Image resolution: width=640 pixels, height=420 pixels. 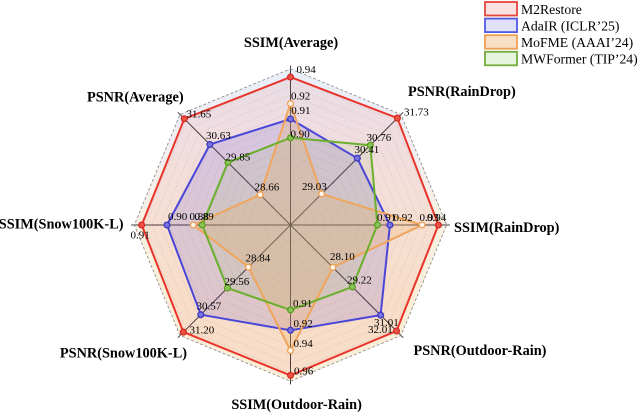 I want to click on svg-text: 0.89, so click(x=205, y=217).